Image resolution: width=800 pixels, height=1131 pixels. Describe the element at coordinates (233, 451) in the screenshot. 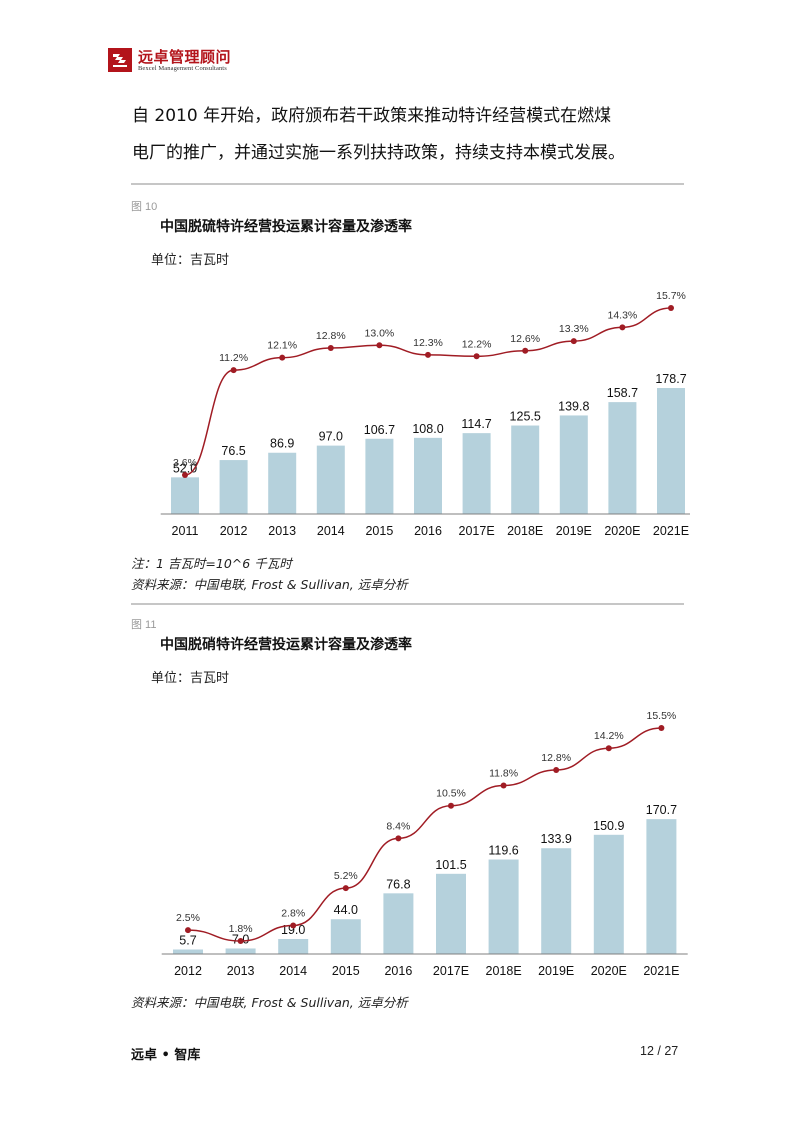

I see `bar-value-label: 76.5` at that location.